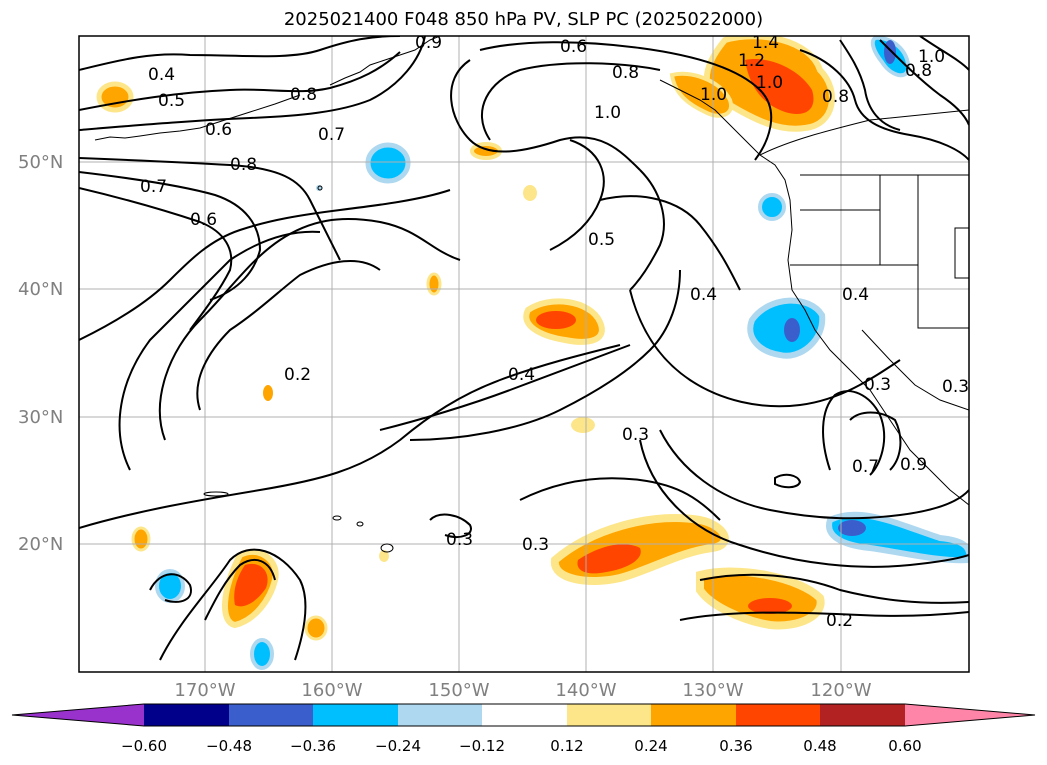 The height and width of the screenshot is (765, 1047). What do you see at coordinates (567, 746) in the screenshot?
I see `colorbar-tick-label: 0.12` at bounding box center [567, 746].